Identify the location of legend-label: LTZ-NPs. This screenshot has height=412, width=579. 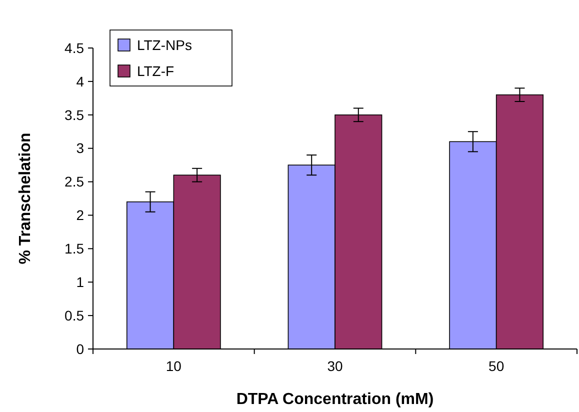
(164, 44).